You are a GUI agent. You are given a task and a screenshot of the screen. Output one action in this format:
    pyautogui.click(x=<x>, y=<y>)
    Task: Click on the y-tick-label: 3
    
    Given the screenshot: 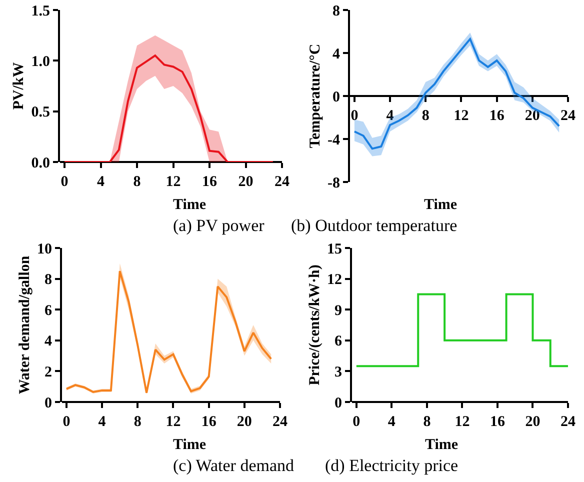 What is the action you would take?
    pyautogui.click(x=338, y=372)
    